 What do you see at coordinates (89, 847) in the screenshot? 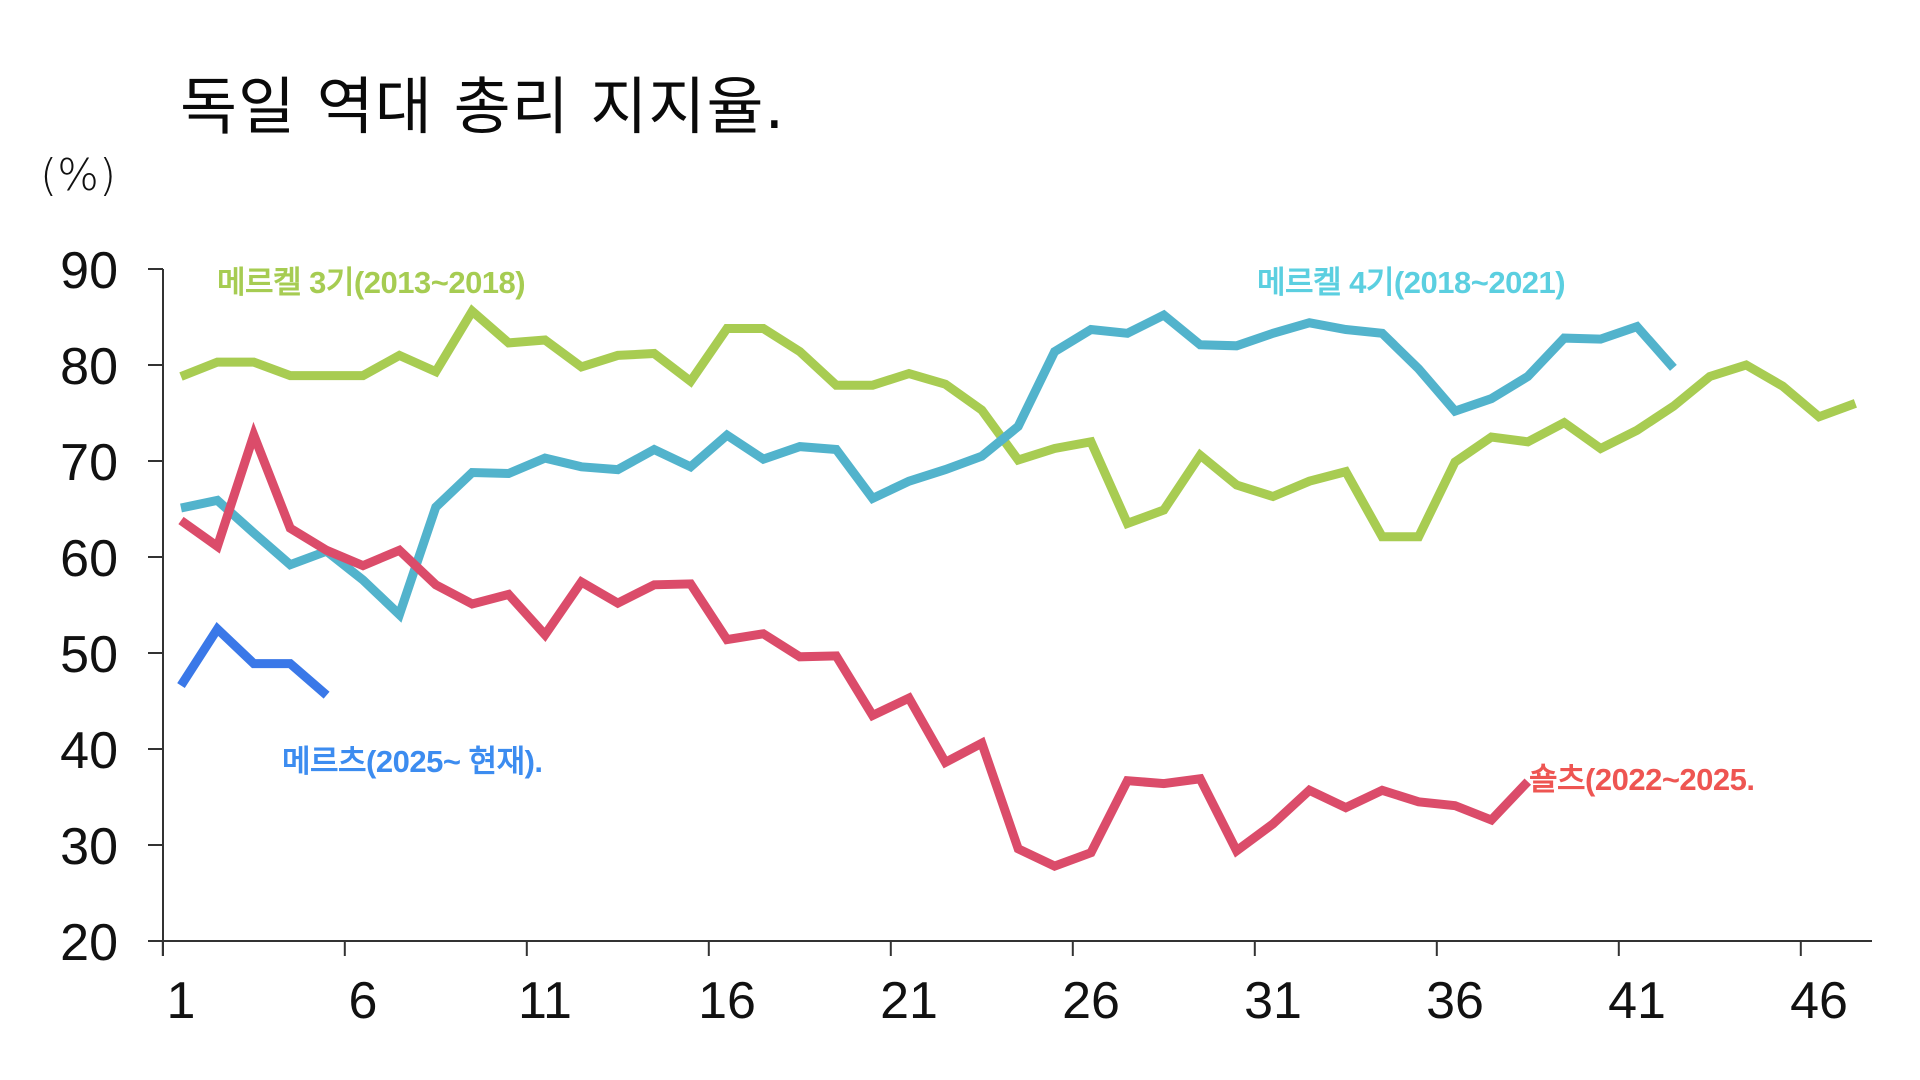
I see `y-tick-label: 30` at bounding box center [89, 847].